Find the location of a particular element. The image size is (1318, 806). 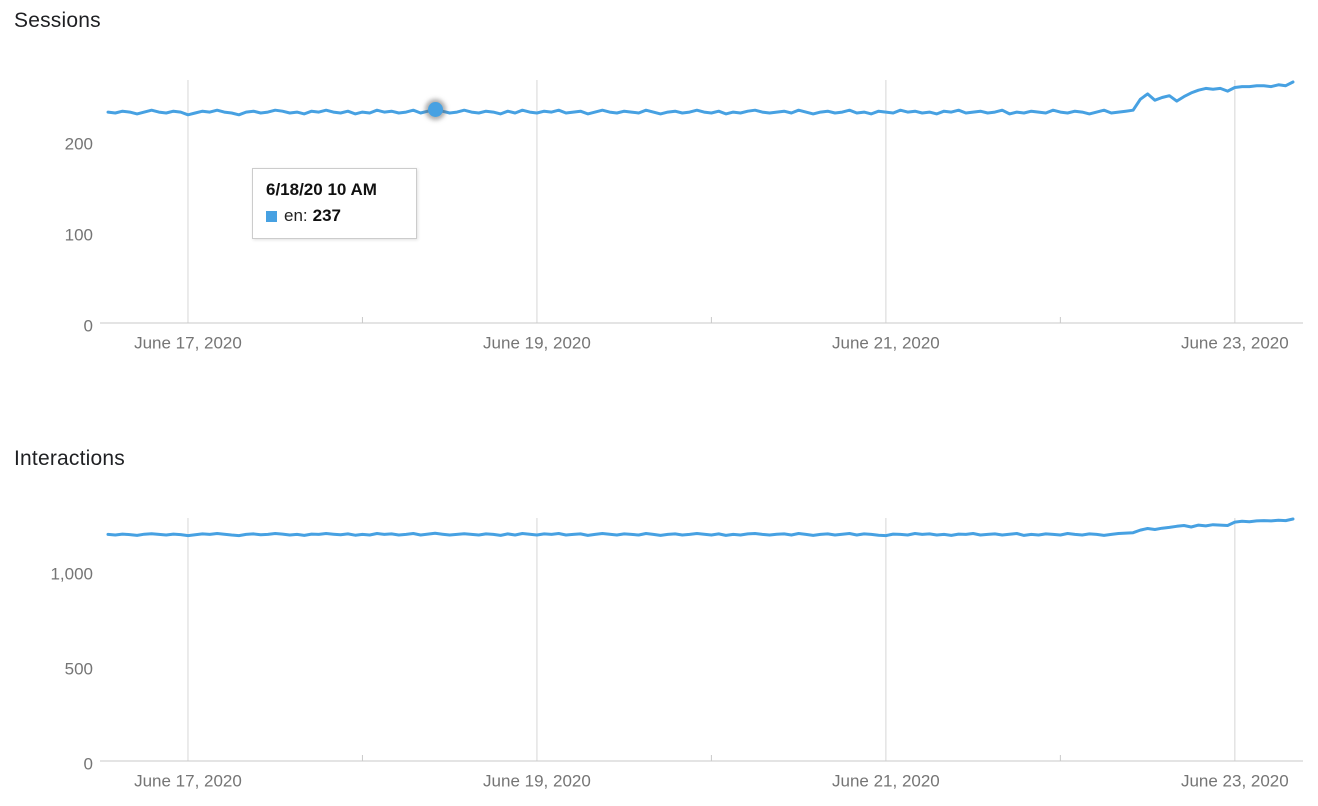

y-axis-label: 200 is located at coordinates (79, 143).